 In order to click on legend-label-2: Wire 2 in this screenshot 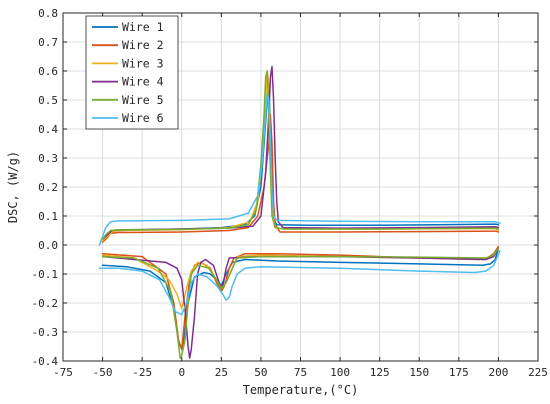, I will do `click(143, 45)`.